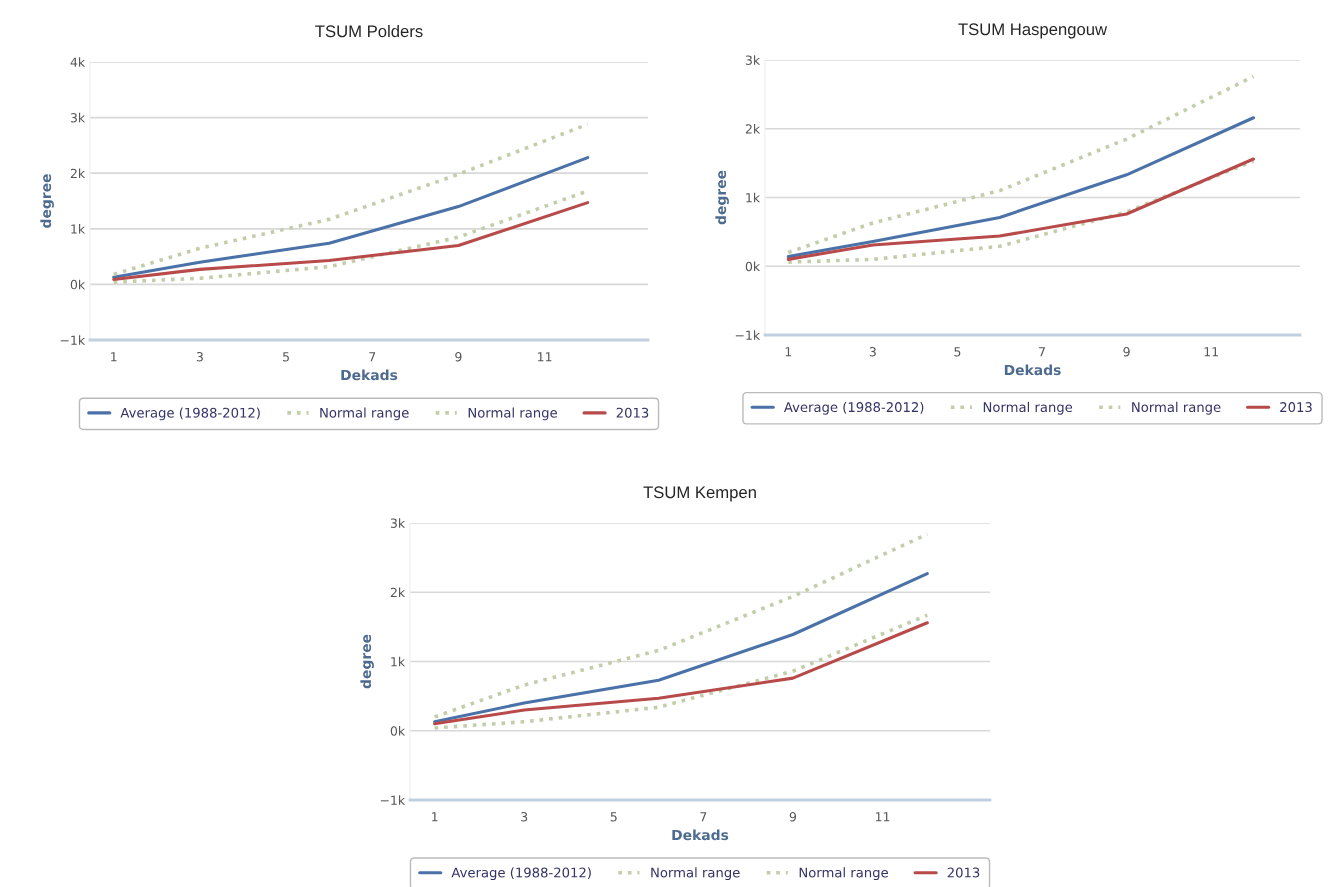 This screenshot has width=1333, height=887. I want to click on y-tick-label: 4k, so click(78, 62).